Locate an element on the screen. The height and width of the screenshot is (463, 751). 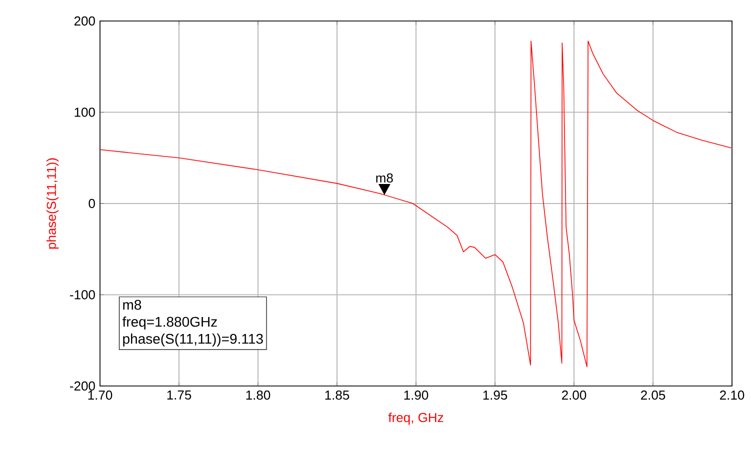
annotation: freq=1.880GHz is located at coordinates (169, 323).